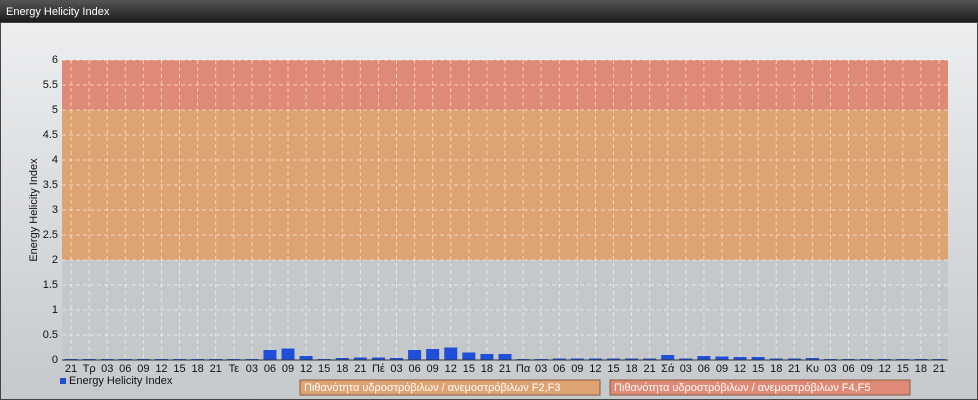 This screenshot has width=978, height=400. What do you see at coordinates (55, 360) in the screenshot?
I see `y-tick-label: 0` at bounding box center [55, 360].